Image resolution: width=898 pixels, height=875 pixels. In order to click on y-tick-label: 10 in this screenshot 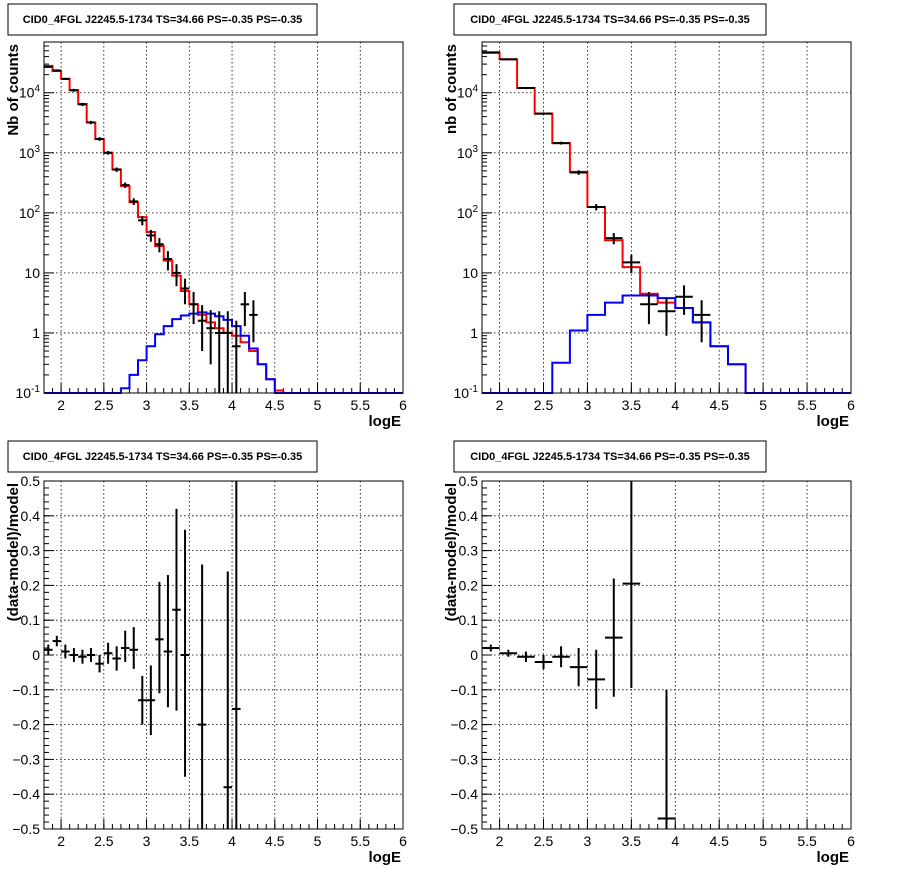, I will do `click(32, 273)`.